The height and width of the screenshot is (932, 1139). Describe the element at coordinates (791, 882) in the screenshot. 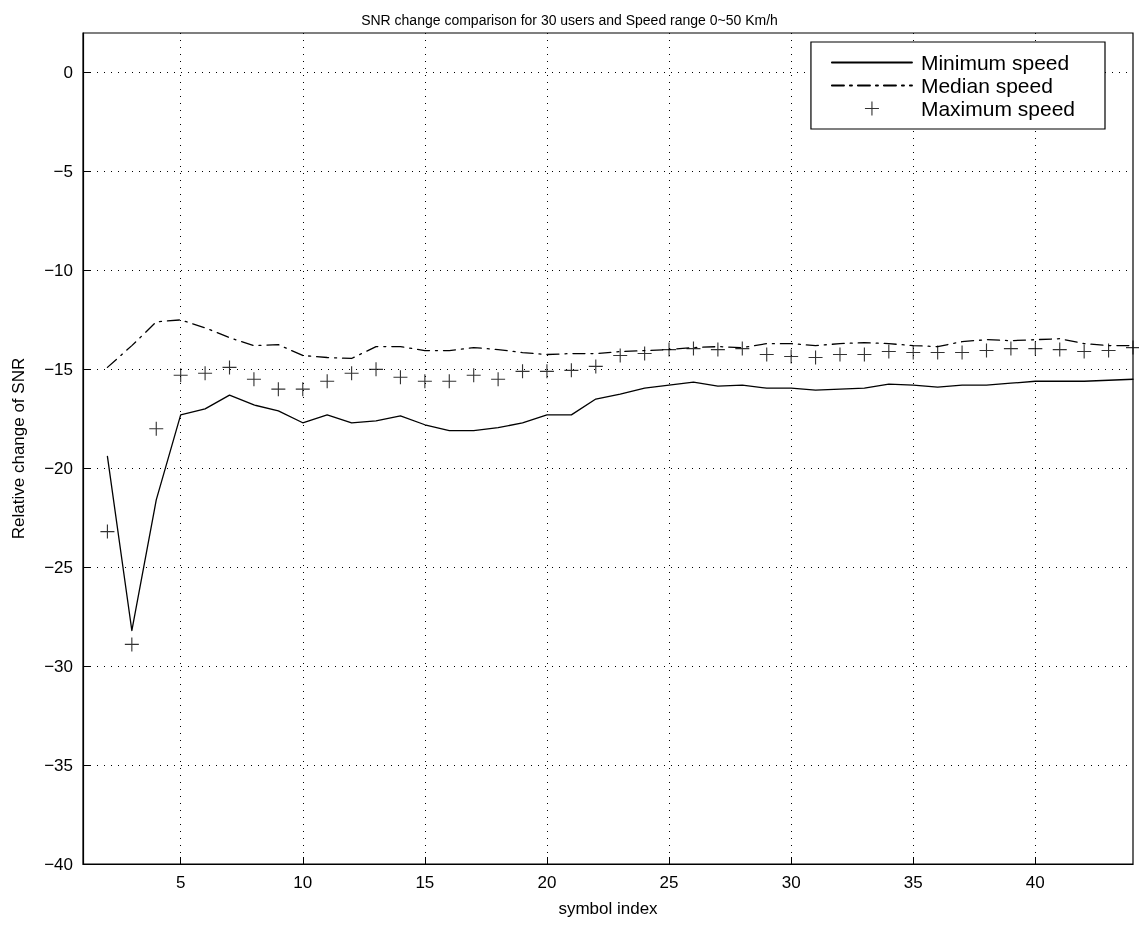

I see `x-tick-label: 30` at that location.